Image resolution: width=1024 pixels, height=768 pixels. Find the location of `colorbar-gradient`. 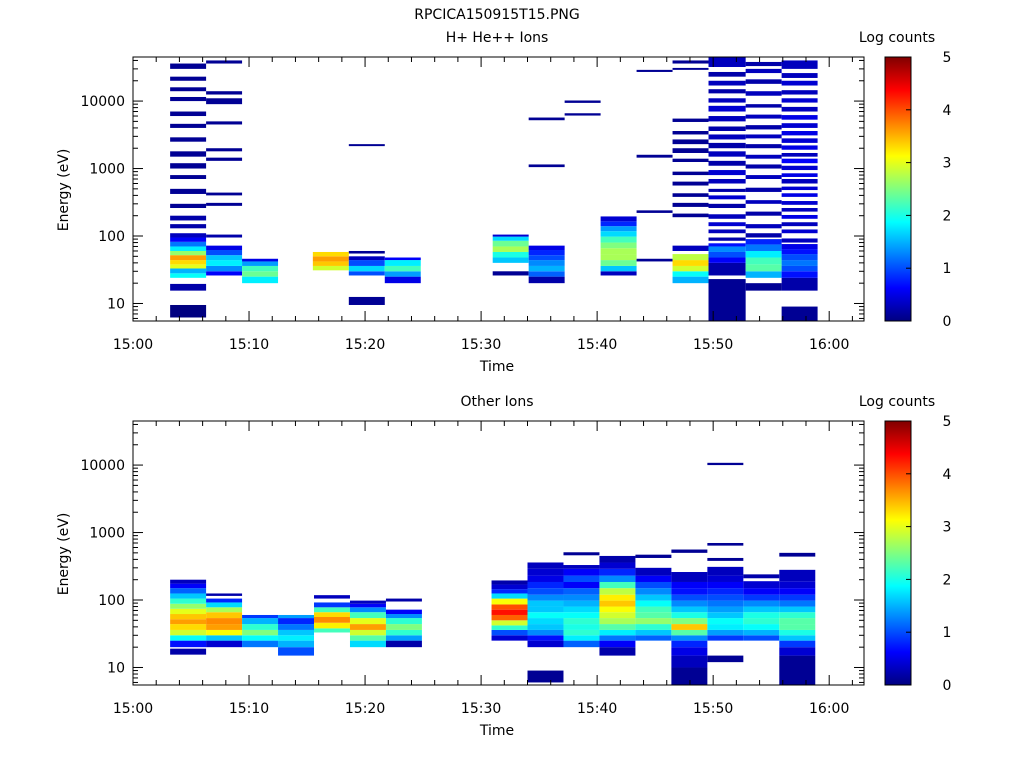

colorbar-gradient is located at coordinates (898, 189).